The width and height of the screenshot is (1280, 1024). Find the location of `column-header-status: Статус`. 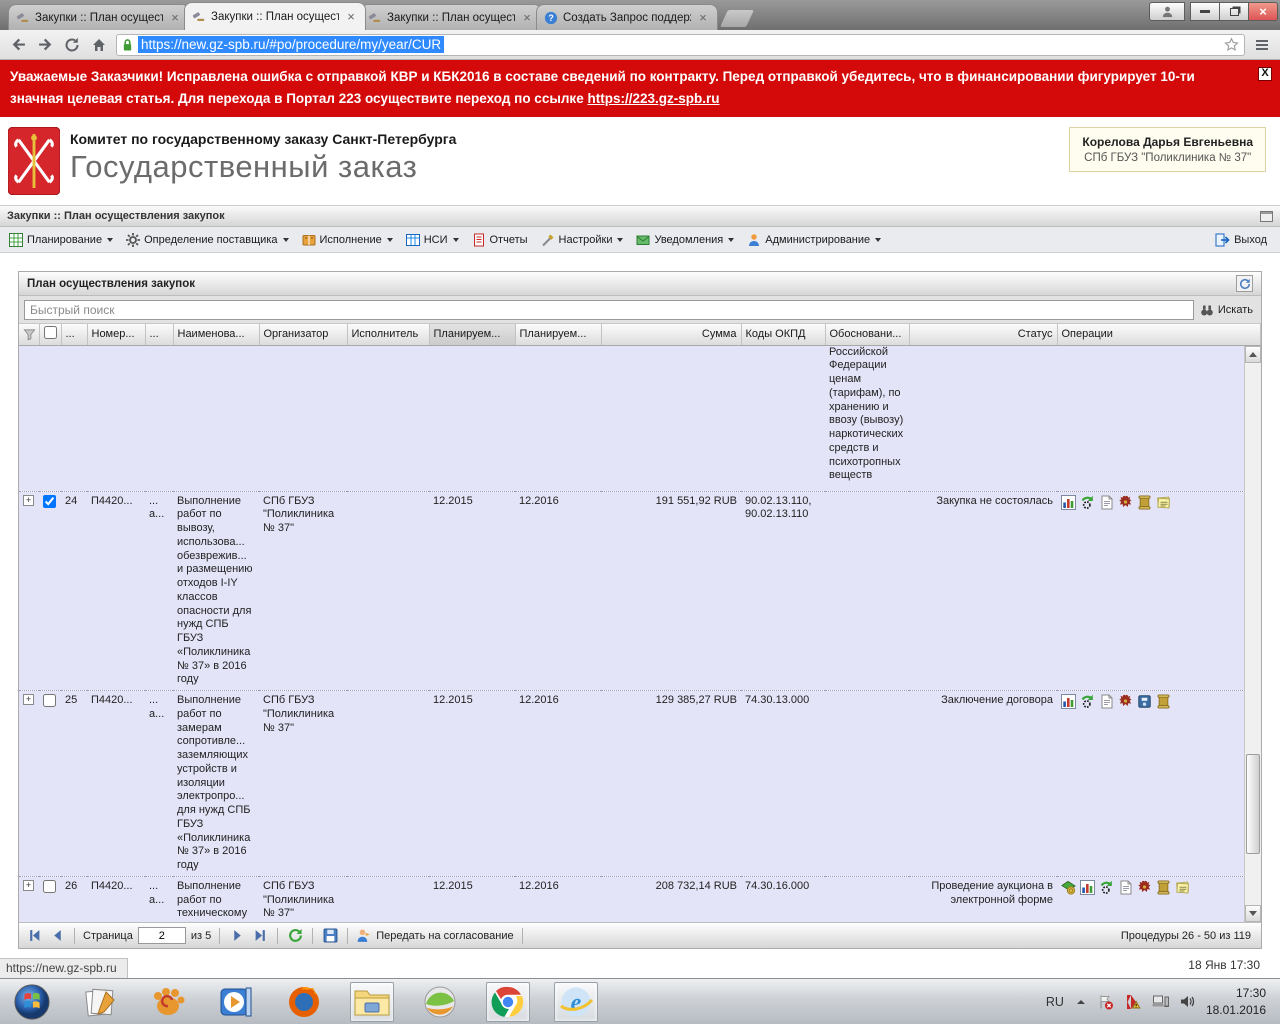

column-header-status: Статус is located at coordinates (983, 335).